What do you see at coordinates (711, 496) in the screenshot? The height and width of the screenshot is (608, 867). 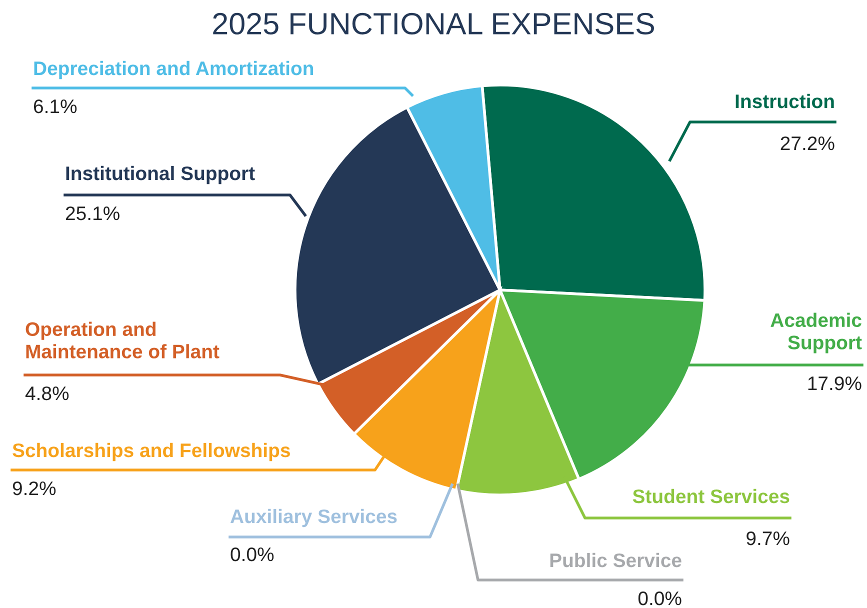 I see `slice-label: Student Services` at bounding box center [711, 496].